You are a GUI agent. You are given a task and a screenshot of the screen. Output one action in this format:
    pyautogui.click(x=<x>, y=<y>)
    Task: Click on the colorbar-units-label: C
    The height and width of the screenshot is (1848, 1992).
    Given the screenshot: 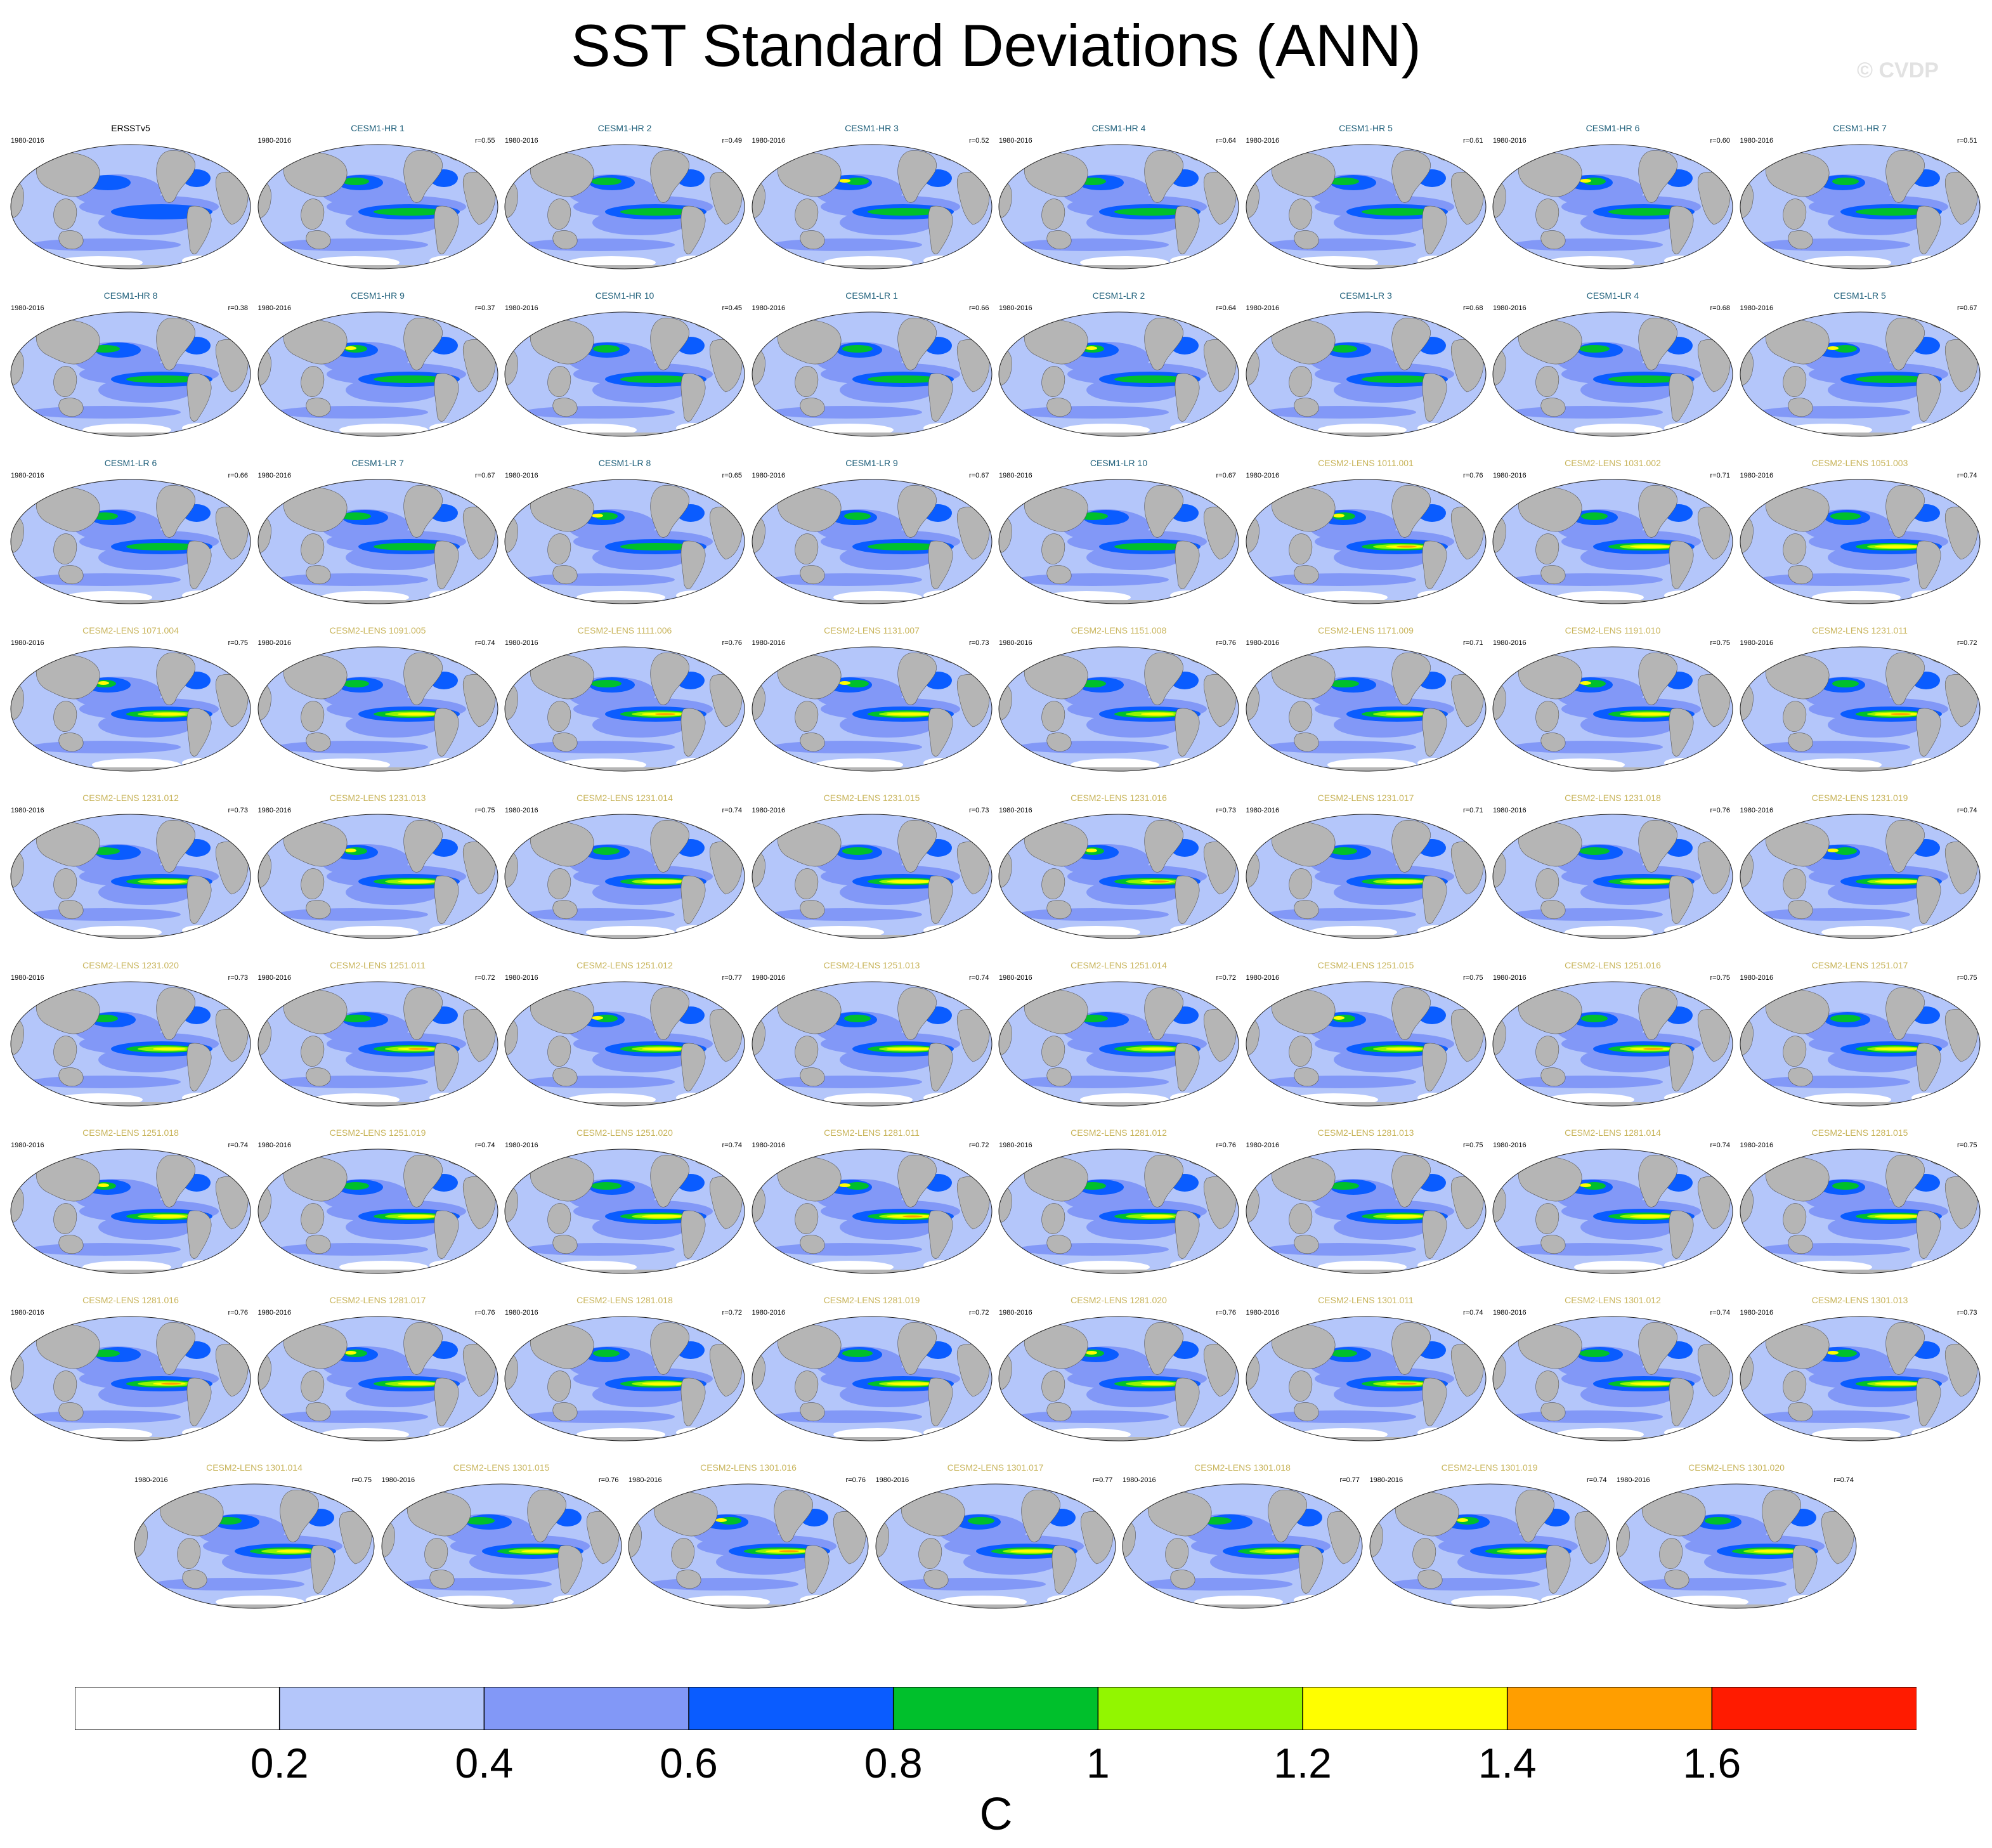 What is the action you would take?
    pyautogui.click(x=996, y=1815)
    